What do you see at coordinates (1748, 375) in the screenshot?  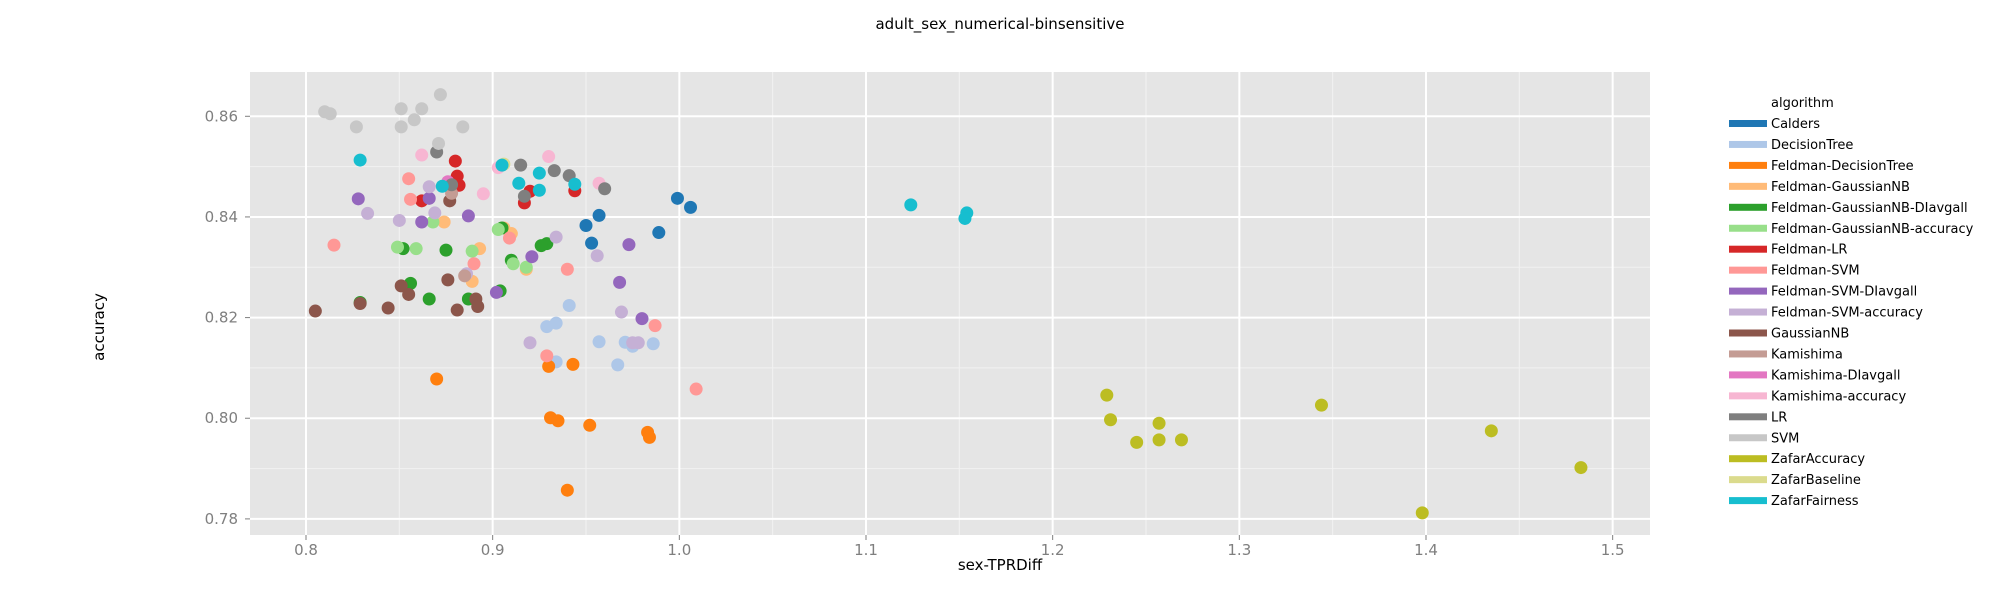 I see `legend-swatch-kamishima-diavgall` at bounding box center [1748, 375].